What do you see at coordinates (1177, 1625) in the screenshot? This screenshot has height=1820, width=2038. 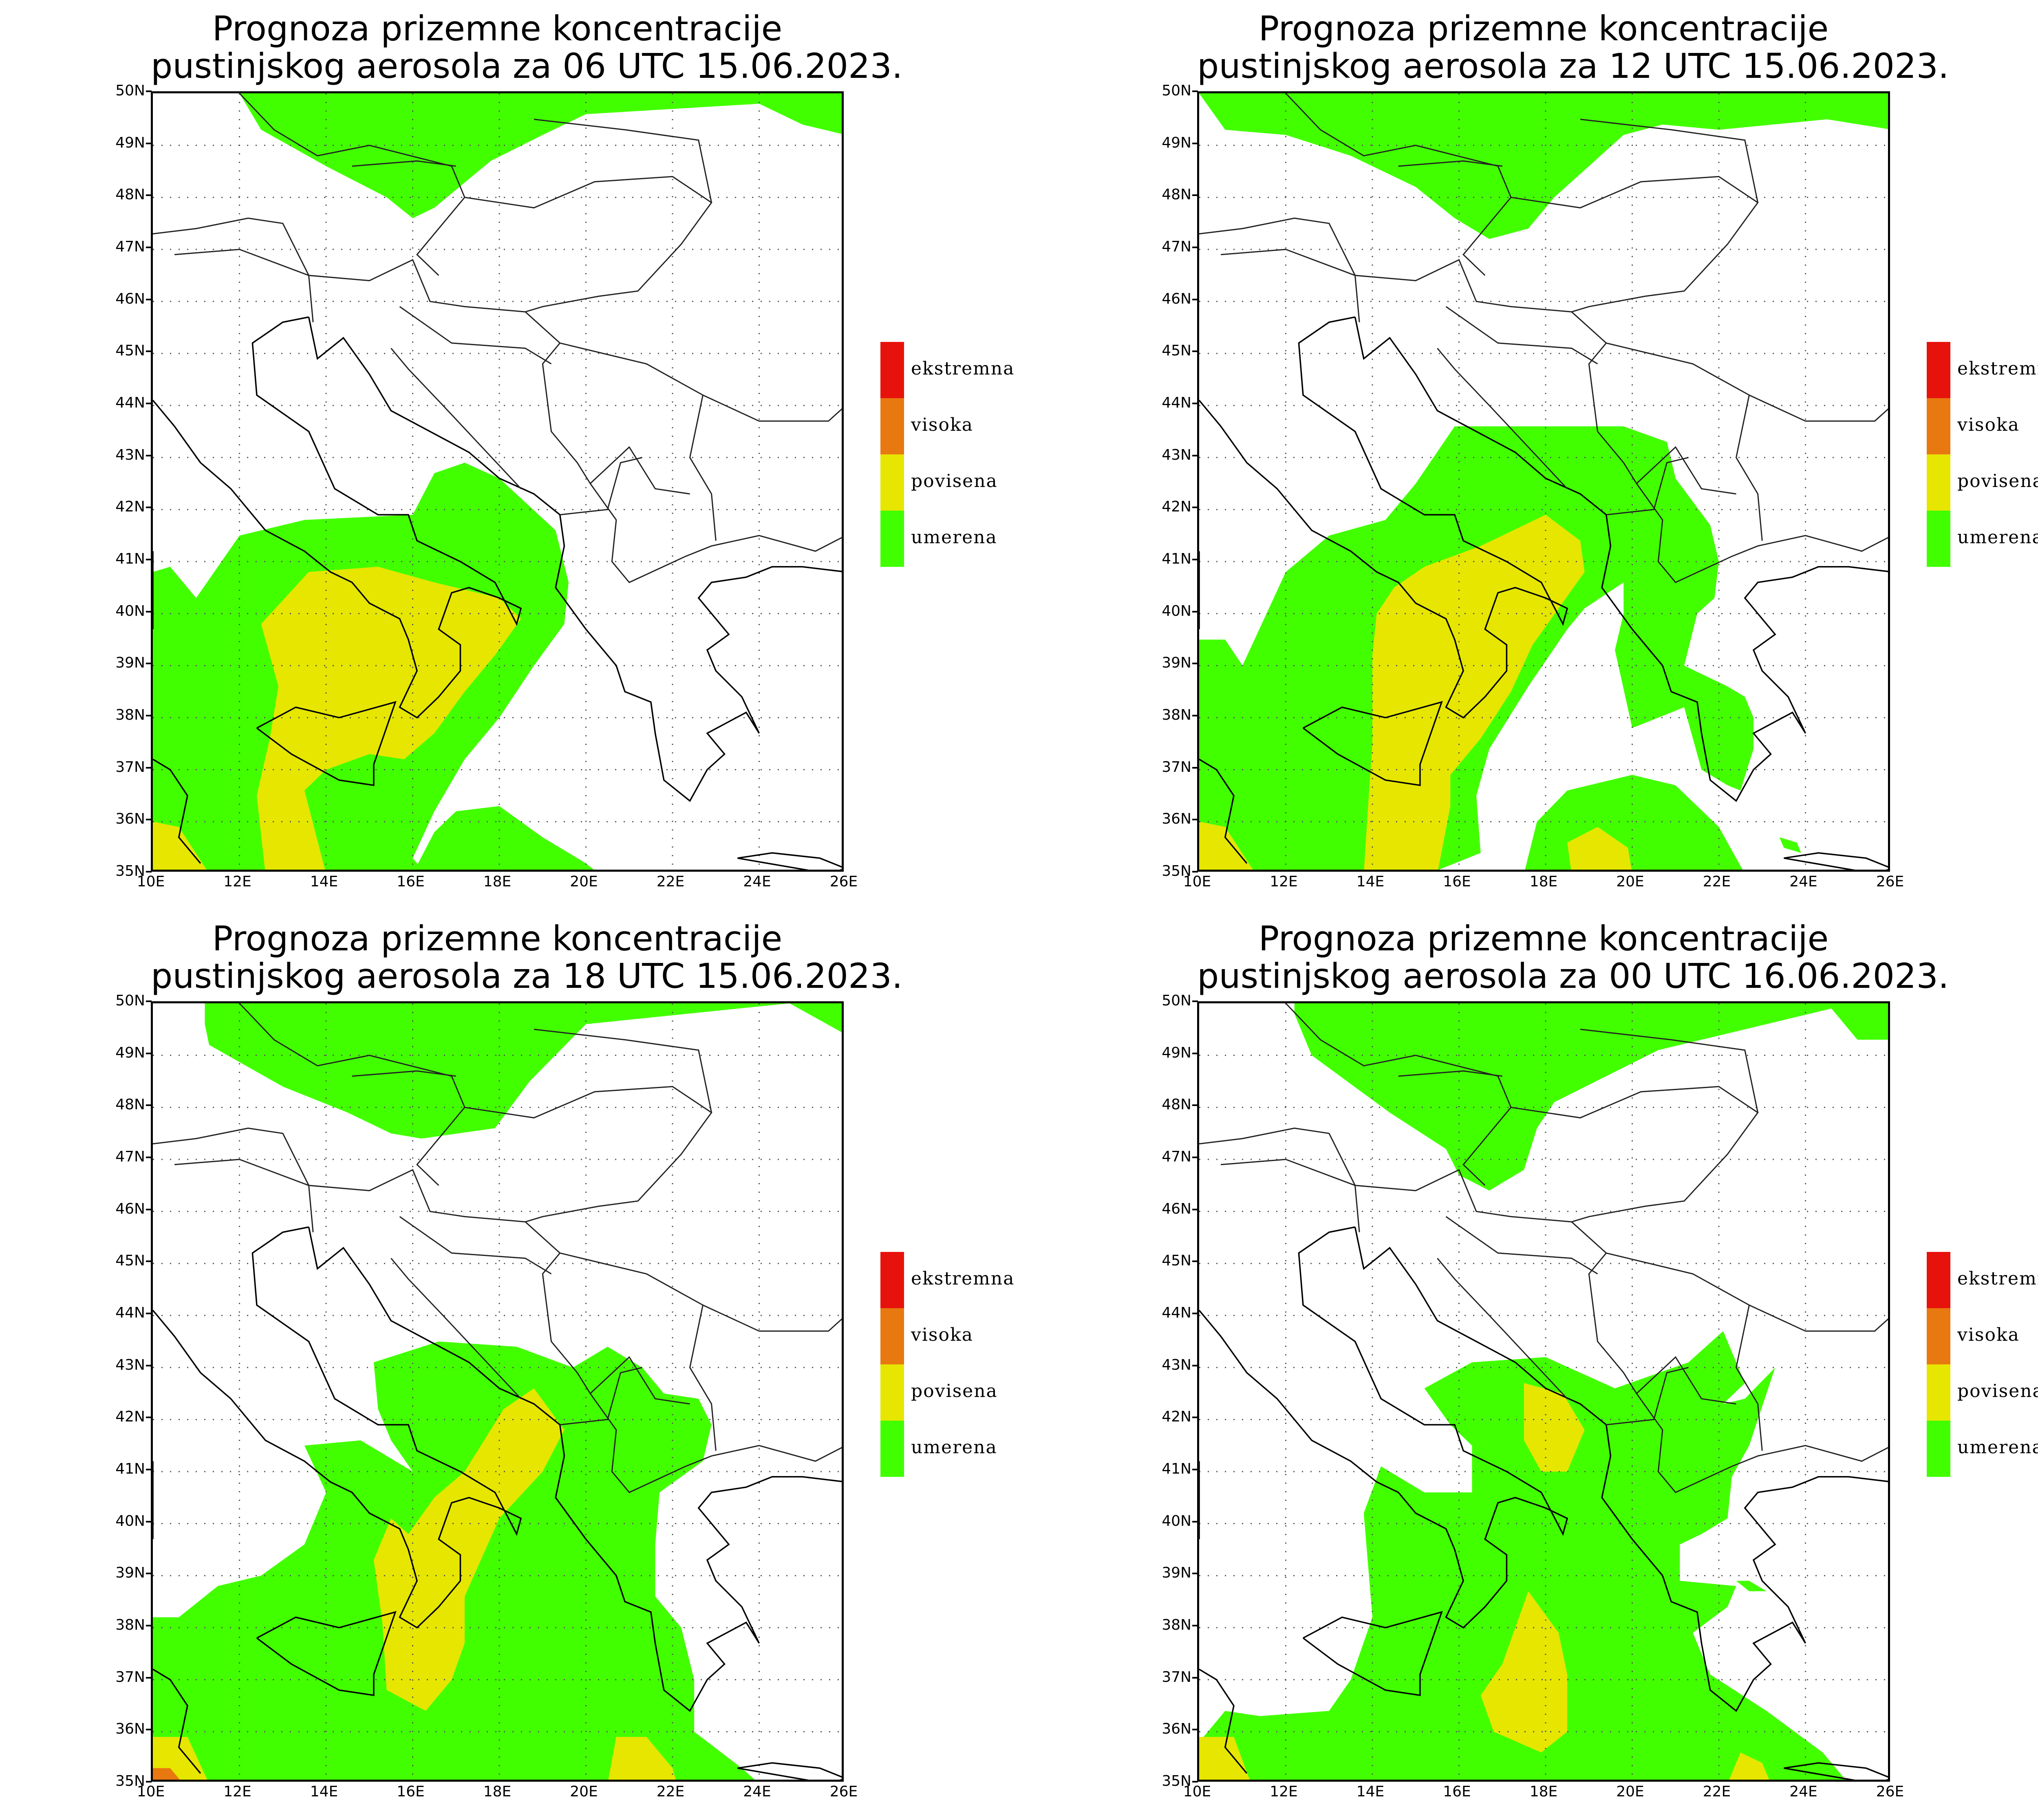 I see `lat-tick-label: 38N` at bounding box center [1177, 1625].